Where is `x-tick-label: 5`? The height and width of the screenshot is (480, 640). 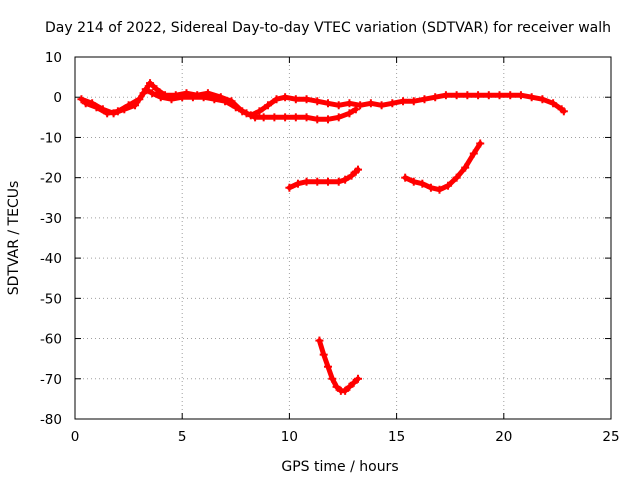
x-tick-label: 5 is located at coordinates (182, 437).